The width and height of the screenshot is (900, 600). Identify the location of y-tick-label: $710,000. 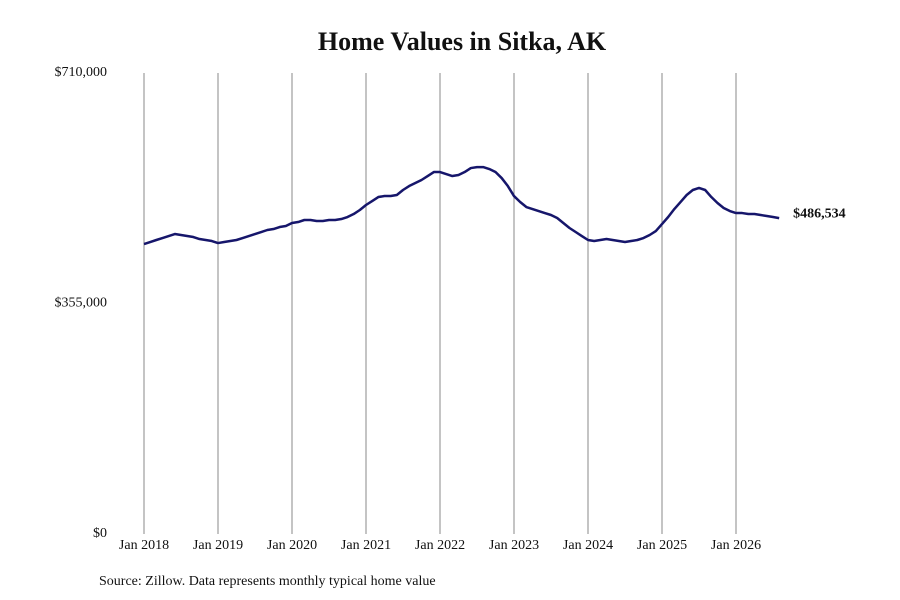
(81, 72).